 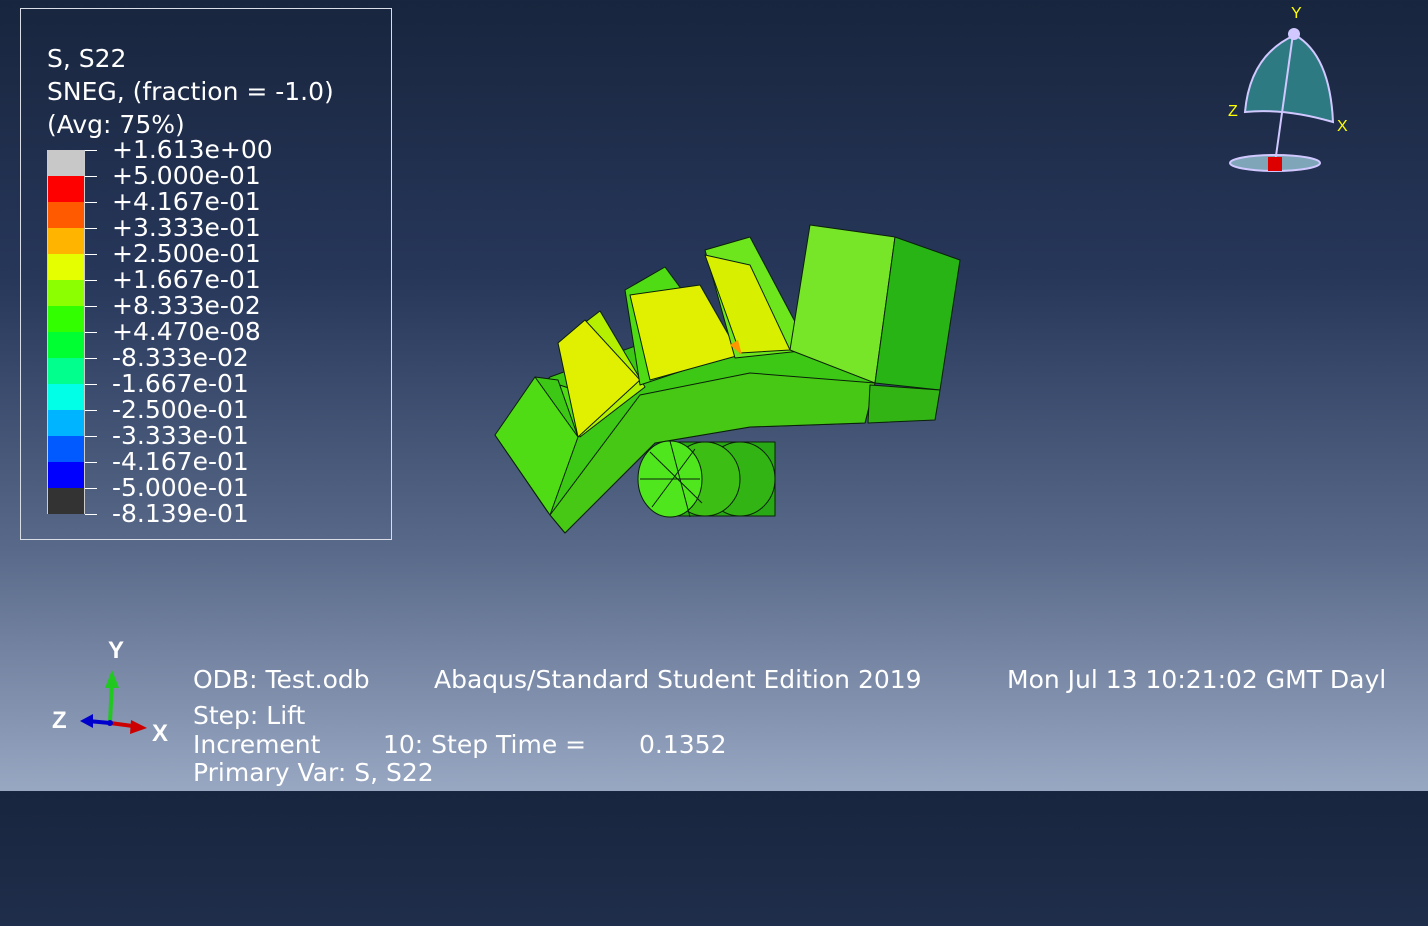 What do you see at coordinates (186, 227) in the screenshot?
I see `legend-level-label: +3.333e-01` at bounding box center [186, 227].